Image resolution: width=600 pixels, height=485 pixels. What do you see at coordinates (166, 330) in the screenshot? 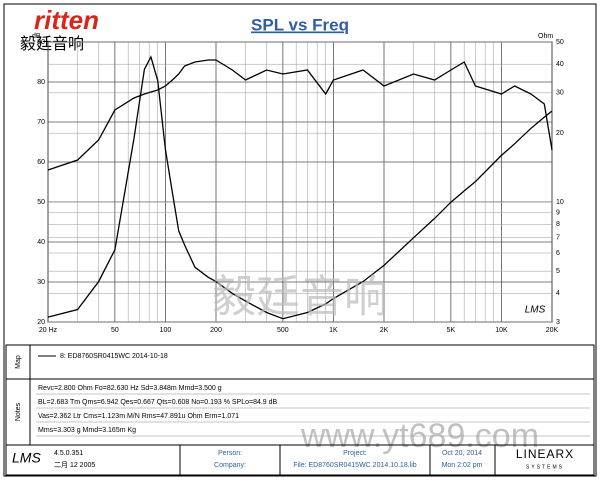
I see `x-tick-label: 100` at bounding box center [166, 330].